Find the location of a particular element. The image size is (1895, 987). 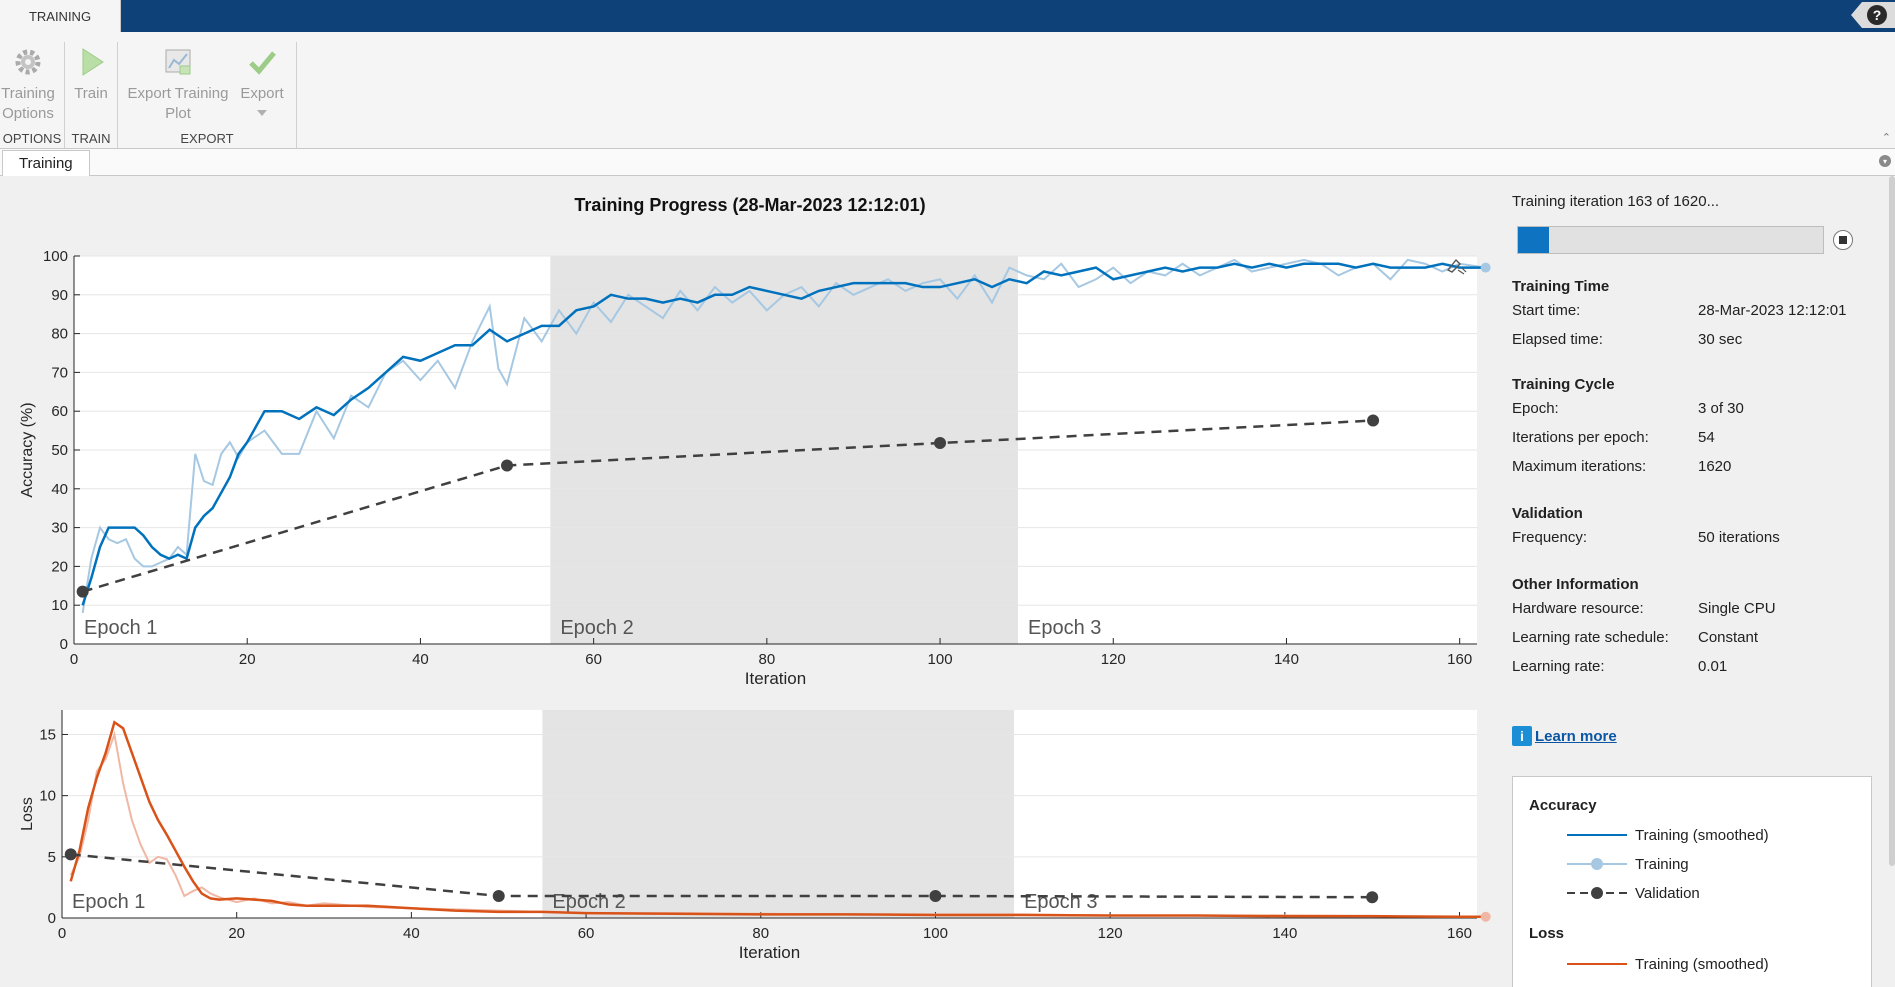

train-group-label: TRAIN is located at coordinates (91, 138).